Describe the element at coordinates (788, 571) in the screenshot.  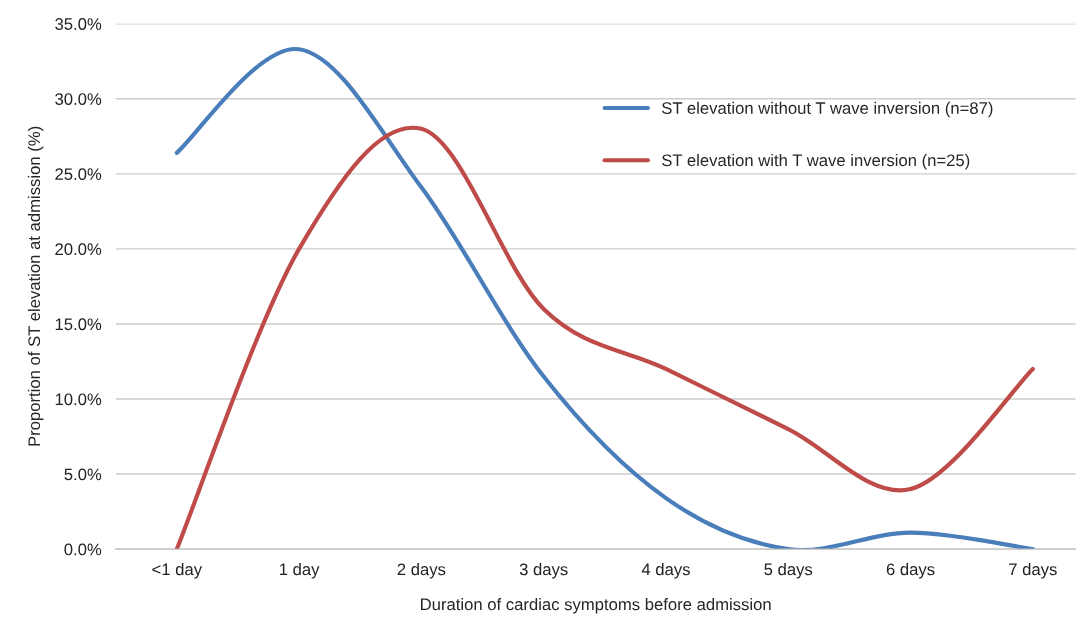
I see `x-tick-label: 5 days` at that location.